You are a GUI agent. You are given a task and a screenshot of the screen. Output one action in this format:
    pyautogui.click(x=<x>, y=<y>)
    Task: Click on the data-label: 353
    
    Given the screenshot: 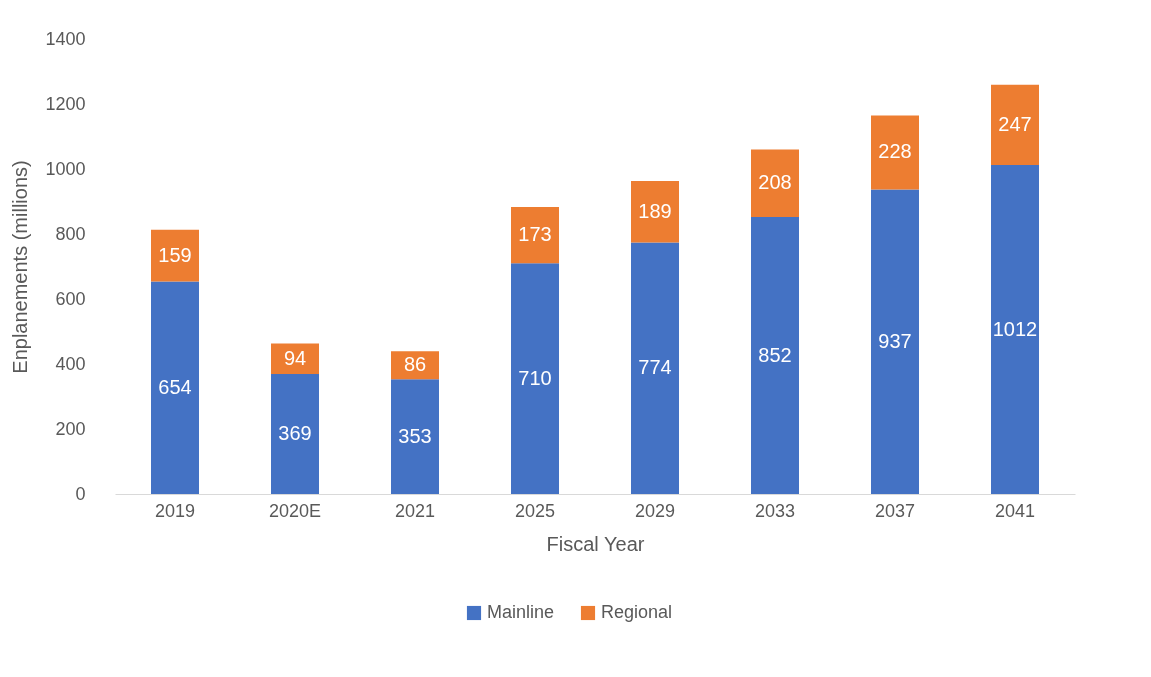 What is the action you would take?
    pyautogui.click(x=415, y=435)
    